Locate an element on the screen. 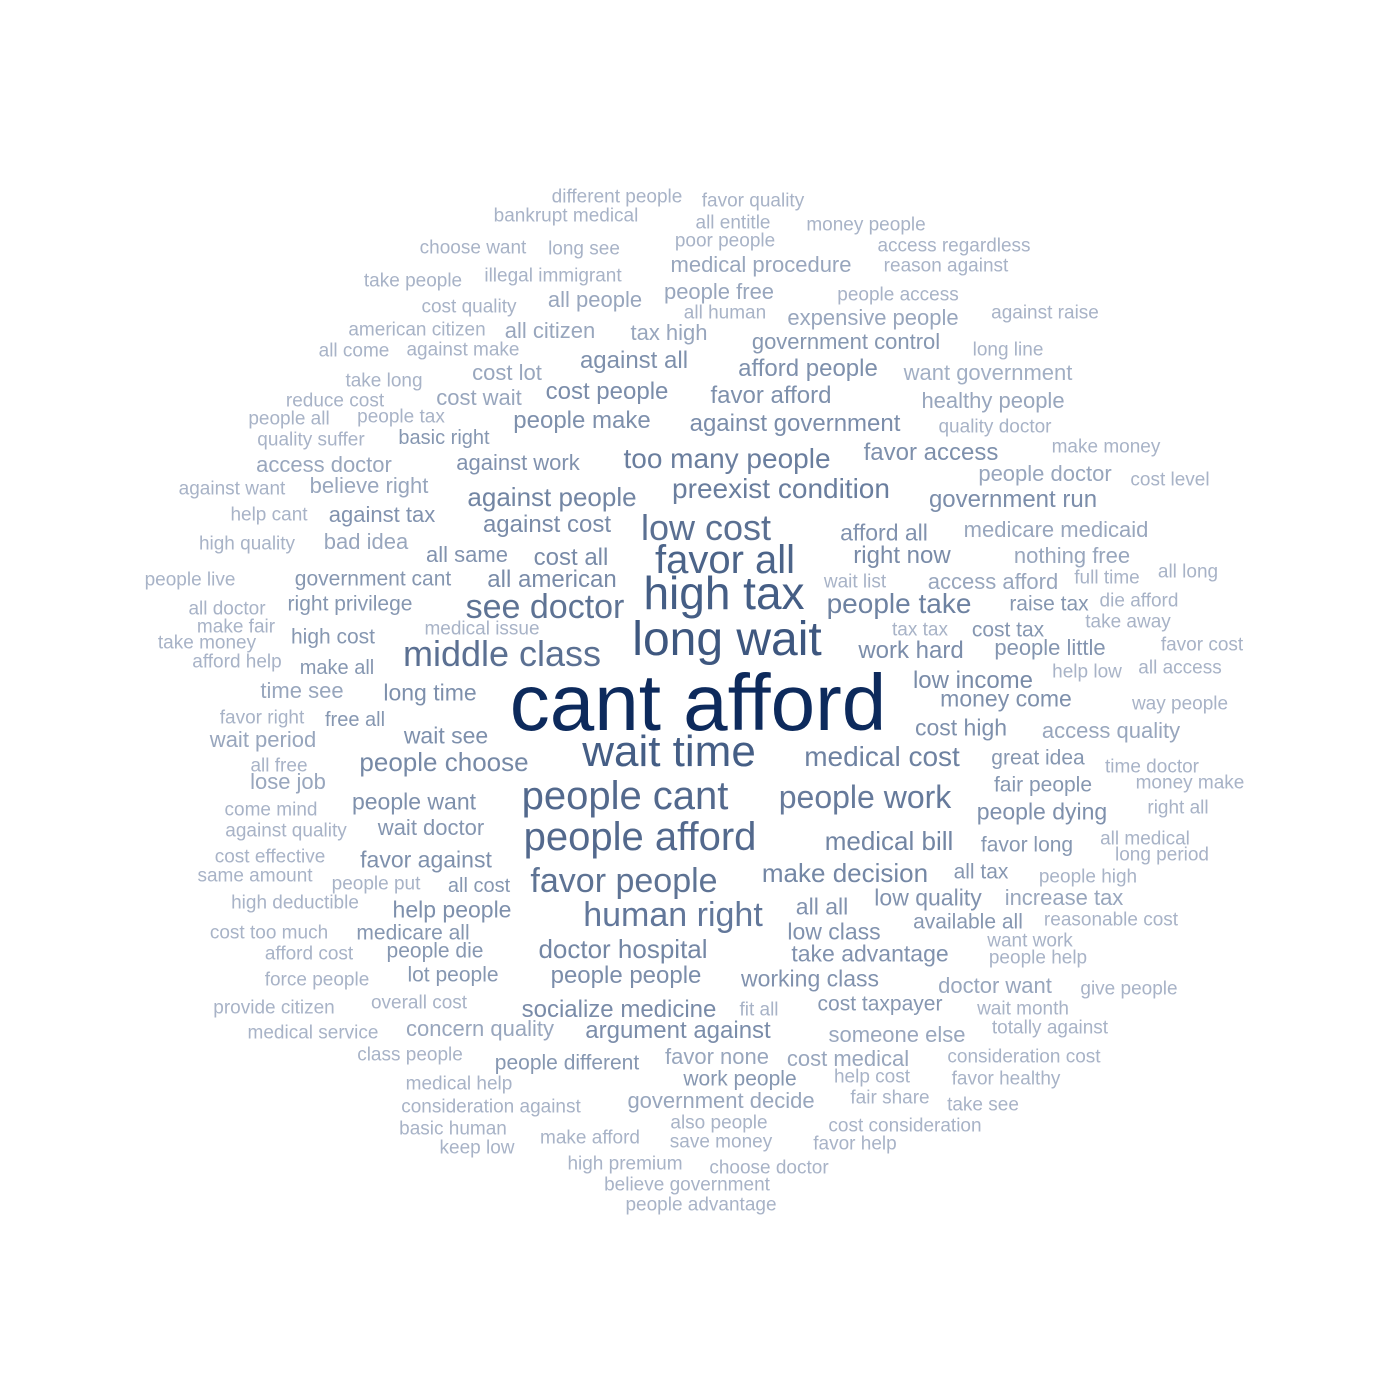 This screenshot has height=1400, width=1400. word-high-quality: high quality is located at coordinates (247, 544).